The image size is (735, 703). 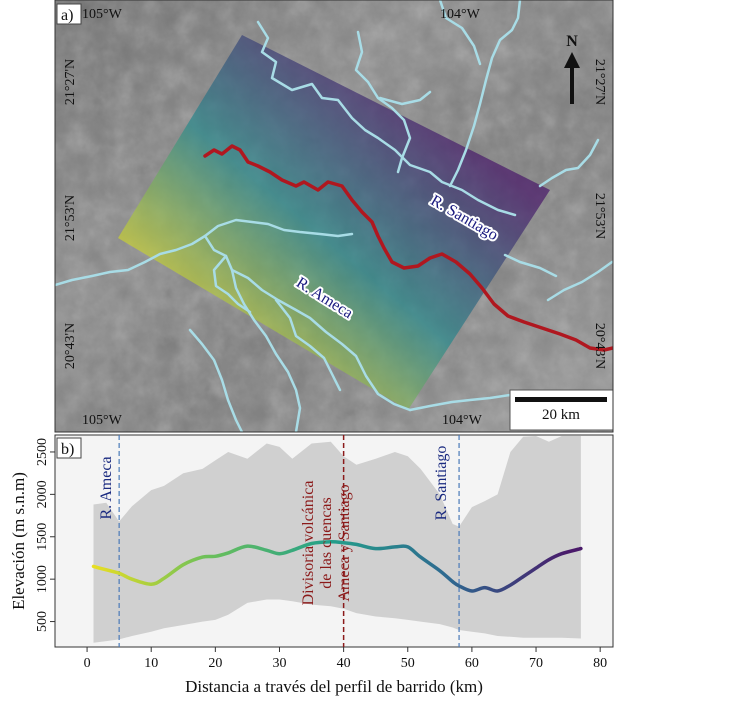 I want to click on panel-b-label: b), so click(x=67, y=449).